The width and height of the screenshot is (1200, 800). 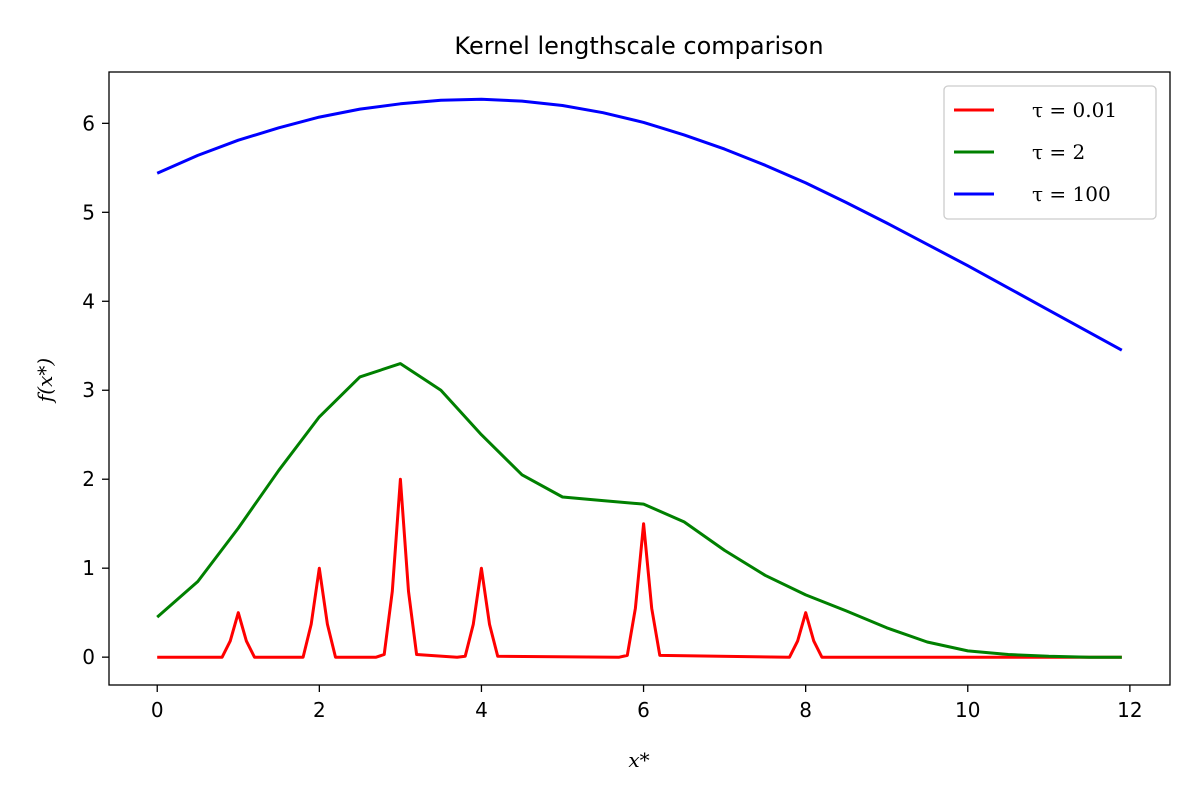 What do you see at coordinates (638, 760) in the screenshot?
I see `x-axis-label: x*` at bounding box center [638, 760].